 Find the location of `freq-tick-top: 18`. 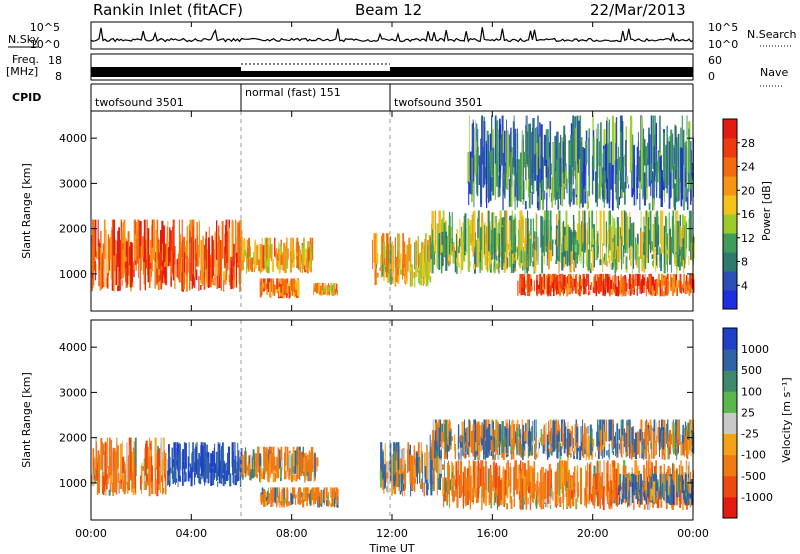

freq-tick-top: 18 is located at coordinates (55, 60).